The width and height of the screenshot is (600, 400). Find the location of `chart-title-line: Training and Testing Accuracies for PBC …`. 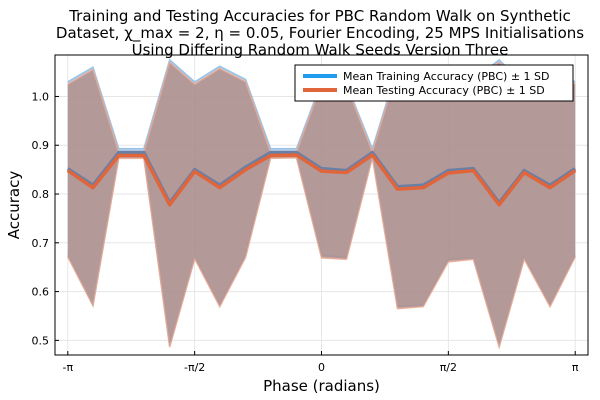

chart-title-line: Training and Testing Accuracies for PBC … is located at coordinates (319, 16).